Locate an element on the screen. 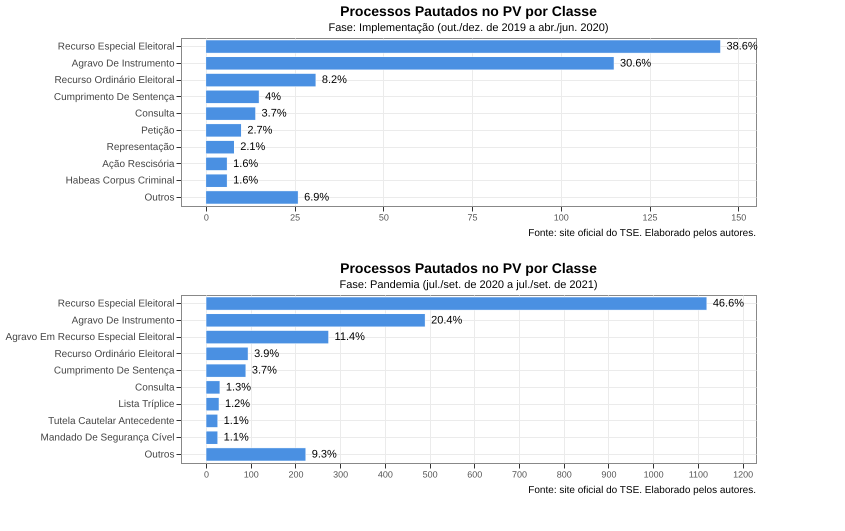 This screenshot has width=845, height=531. y-tick-label: Tutela Cautelar Antecedente is located at coordinates (111, 421).